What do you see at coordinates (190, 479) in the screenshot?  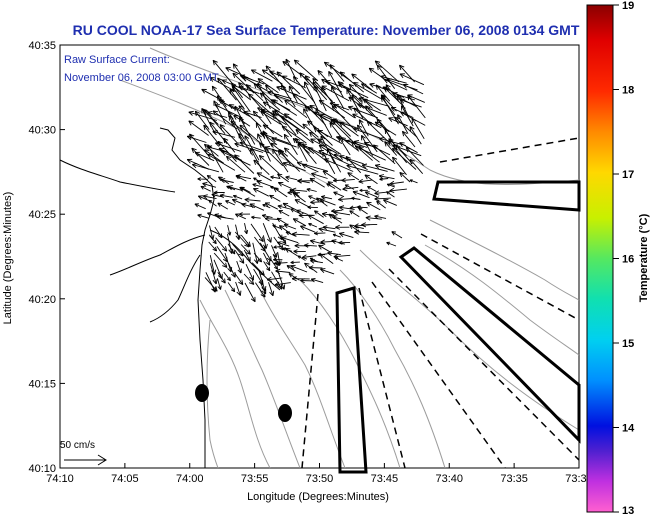 I see `x-tick-label: 74:00` at bounding box center [190, 479].